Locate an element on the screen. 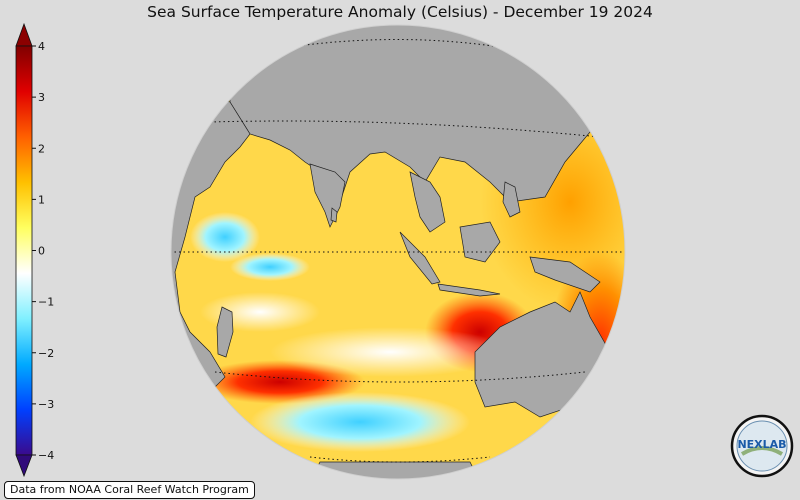 Image resolution: width=800 pixels, height=500 pixels. colorbar-tick-label: 4 is located at coordinates (41, 46).